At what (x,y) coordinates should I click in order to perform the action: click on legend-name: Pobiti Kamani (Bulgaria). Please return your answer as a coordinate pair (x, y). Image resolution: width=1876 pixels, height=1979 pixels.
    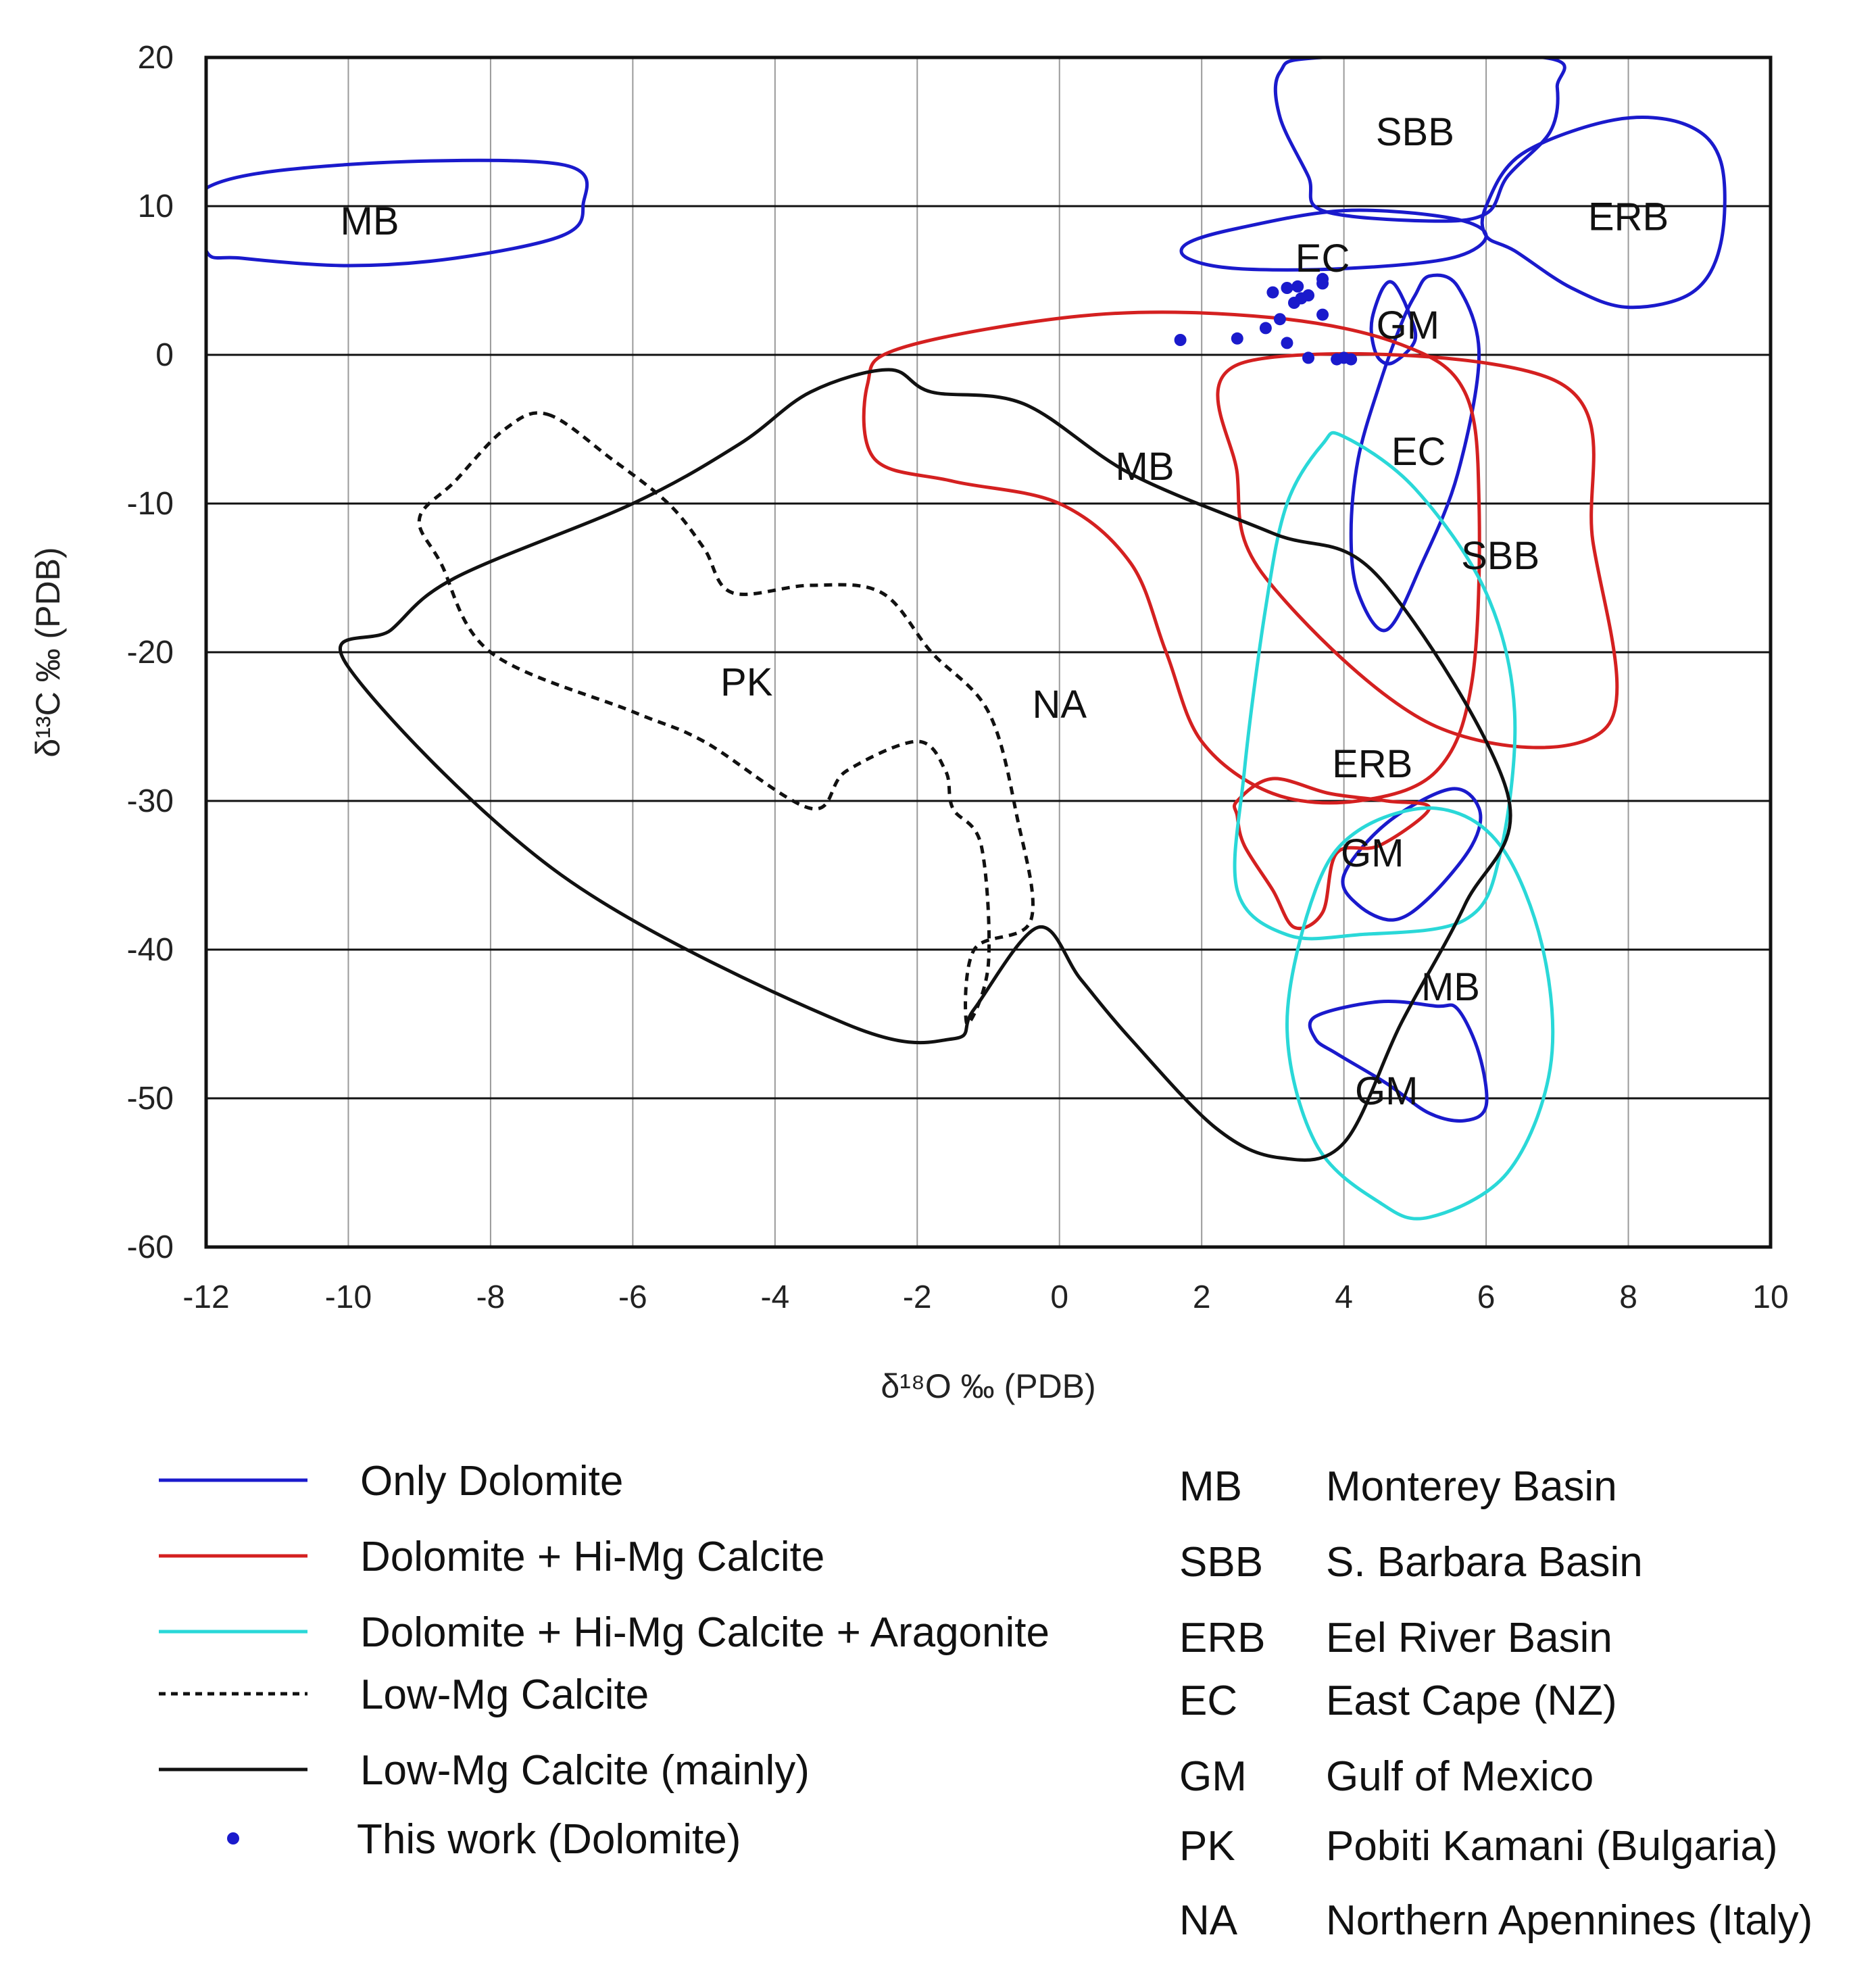
    Looking at the image, I should click on (1552, 1846).